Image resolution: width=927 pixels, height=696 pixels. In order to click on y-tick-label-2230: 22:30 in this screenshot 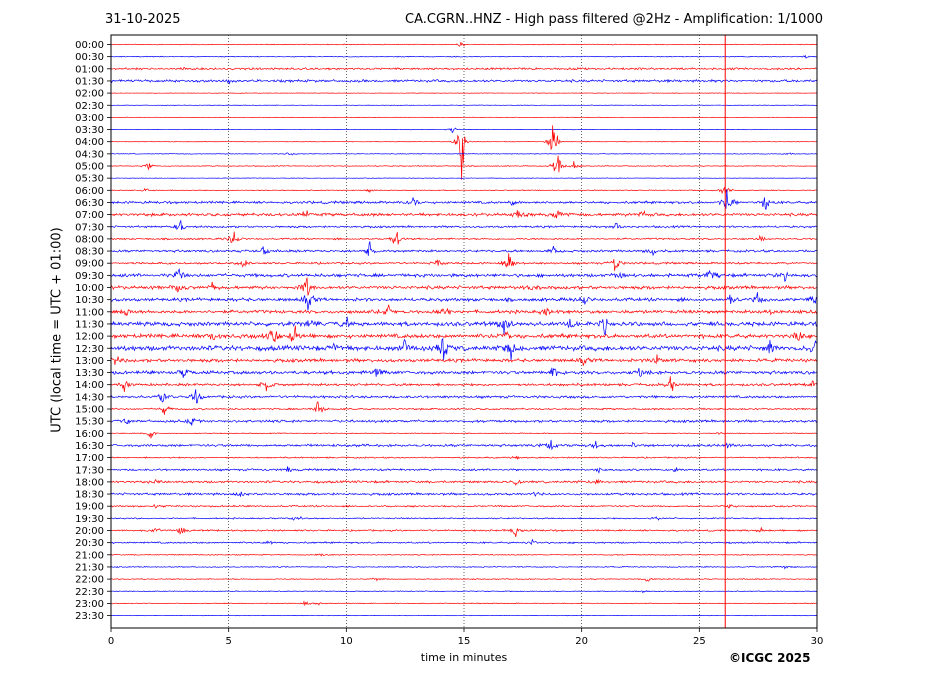, I will do `click(89, 592)`.